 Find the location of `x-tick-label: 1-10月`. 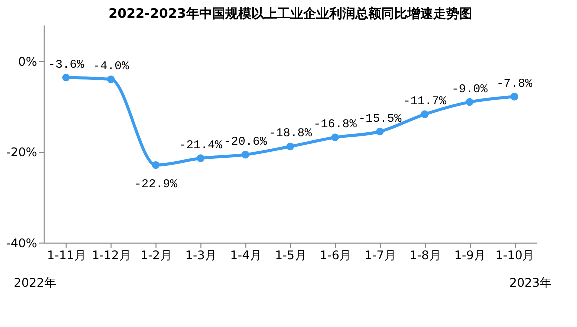

x-tick-label: 1-10月 is located at coordinates (515, 255).